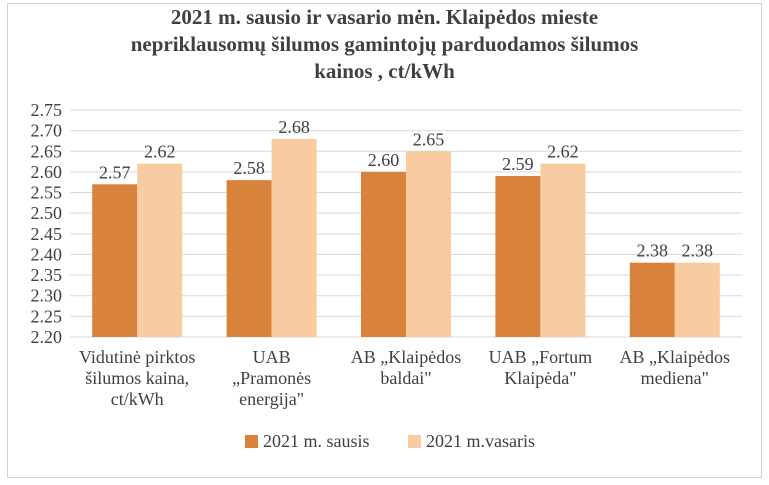 This screenshot has width=769, height=485. I want to click on category-label: šilumos kaina,, so click(137, 378).